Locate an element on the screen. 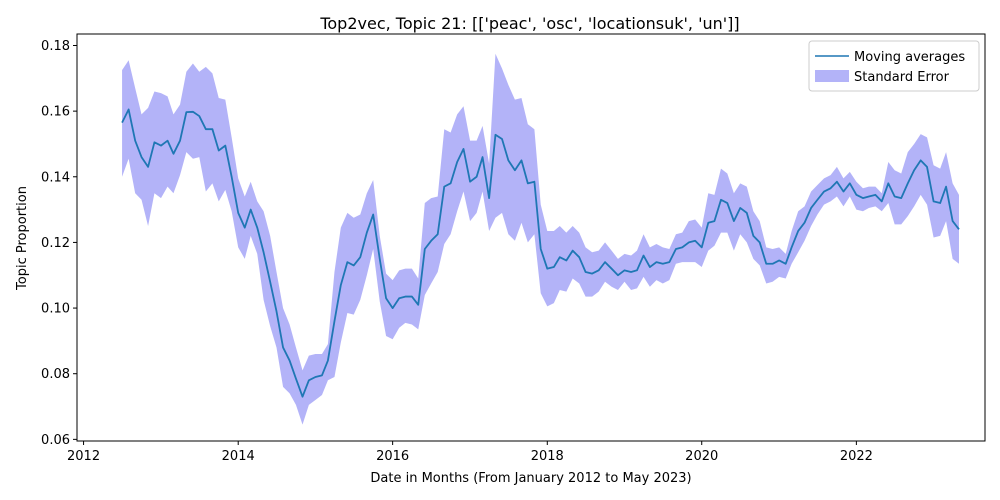 Image resolution: width=1000 pixels, height=500 pixels. legend-band-swatch is located at coordinates (832, 76).